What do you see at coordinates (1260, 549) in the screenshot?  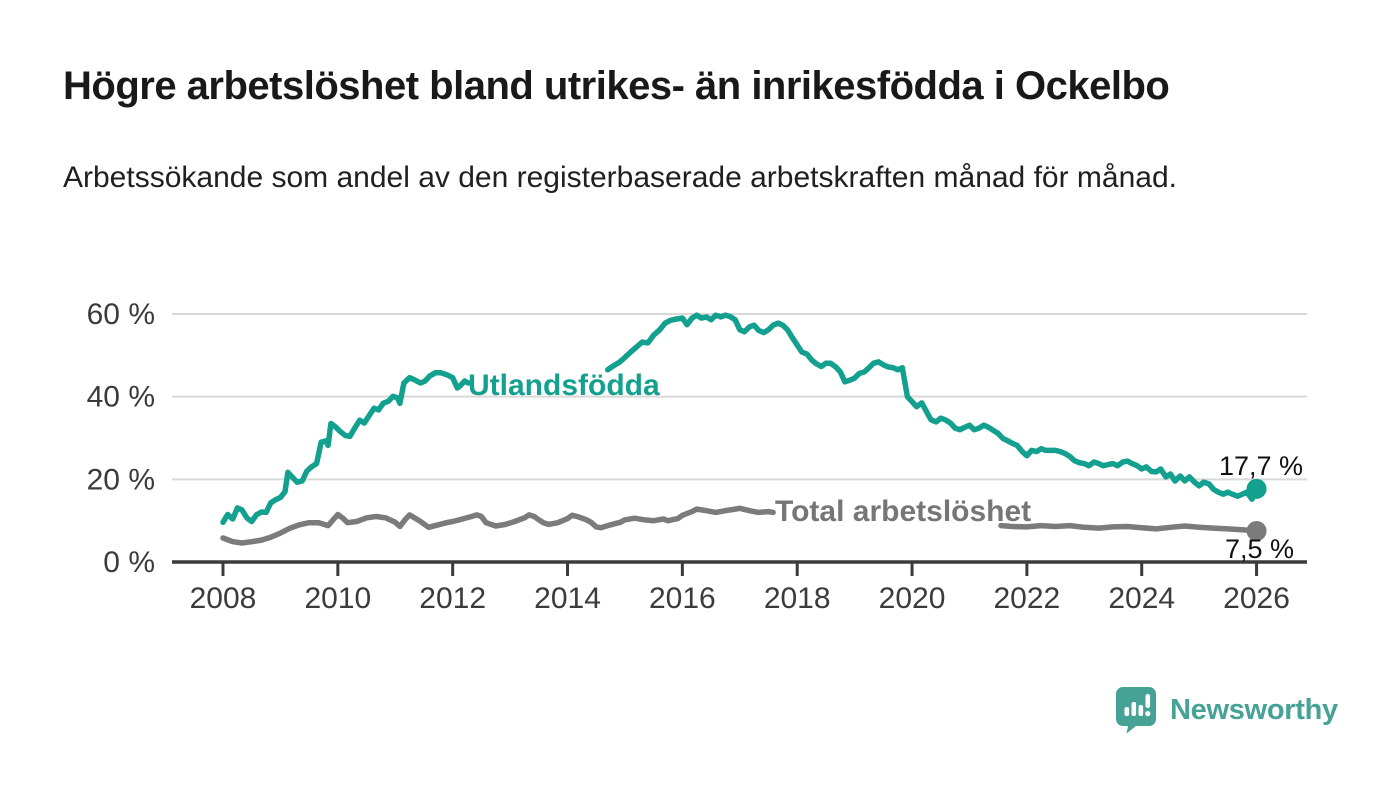 I see `end-value-label-total: 7,5 %` at bounding box center [1260, 549].